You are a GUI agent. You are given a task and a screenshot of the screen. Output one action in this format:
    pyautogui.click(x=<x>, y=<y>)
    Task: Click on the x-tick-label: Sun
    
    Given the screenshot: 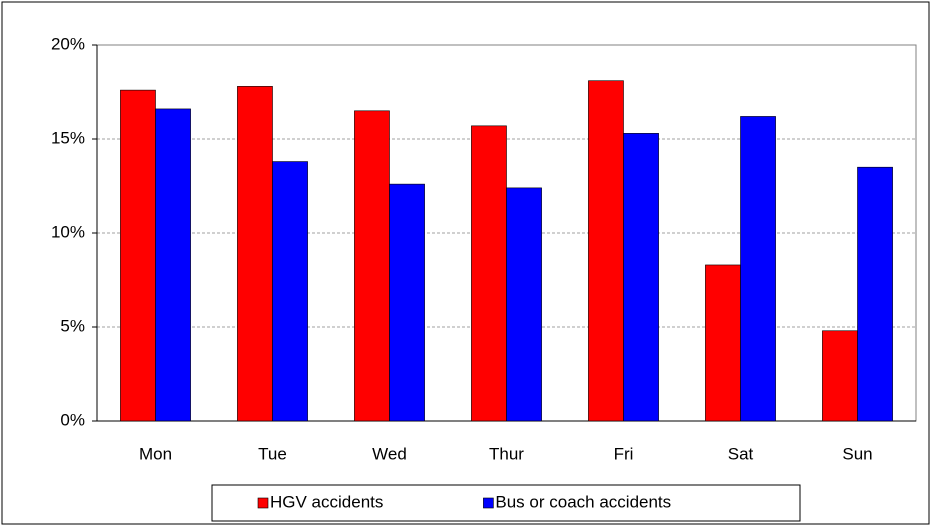 What is the action you would take?
    pyautogui.click(x=857, y=453)
    